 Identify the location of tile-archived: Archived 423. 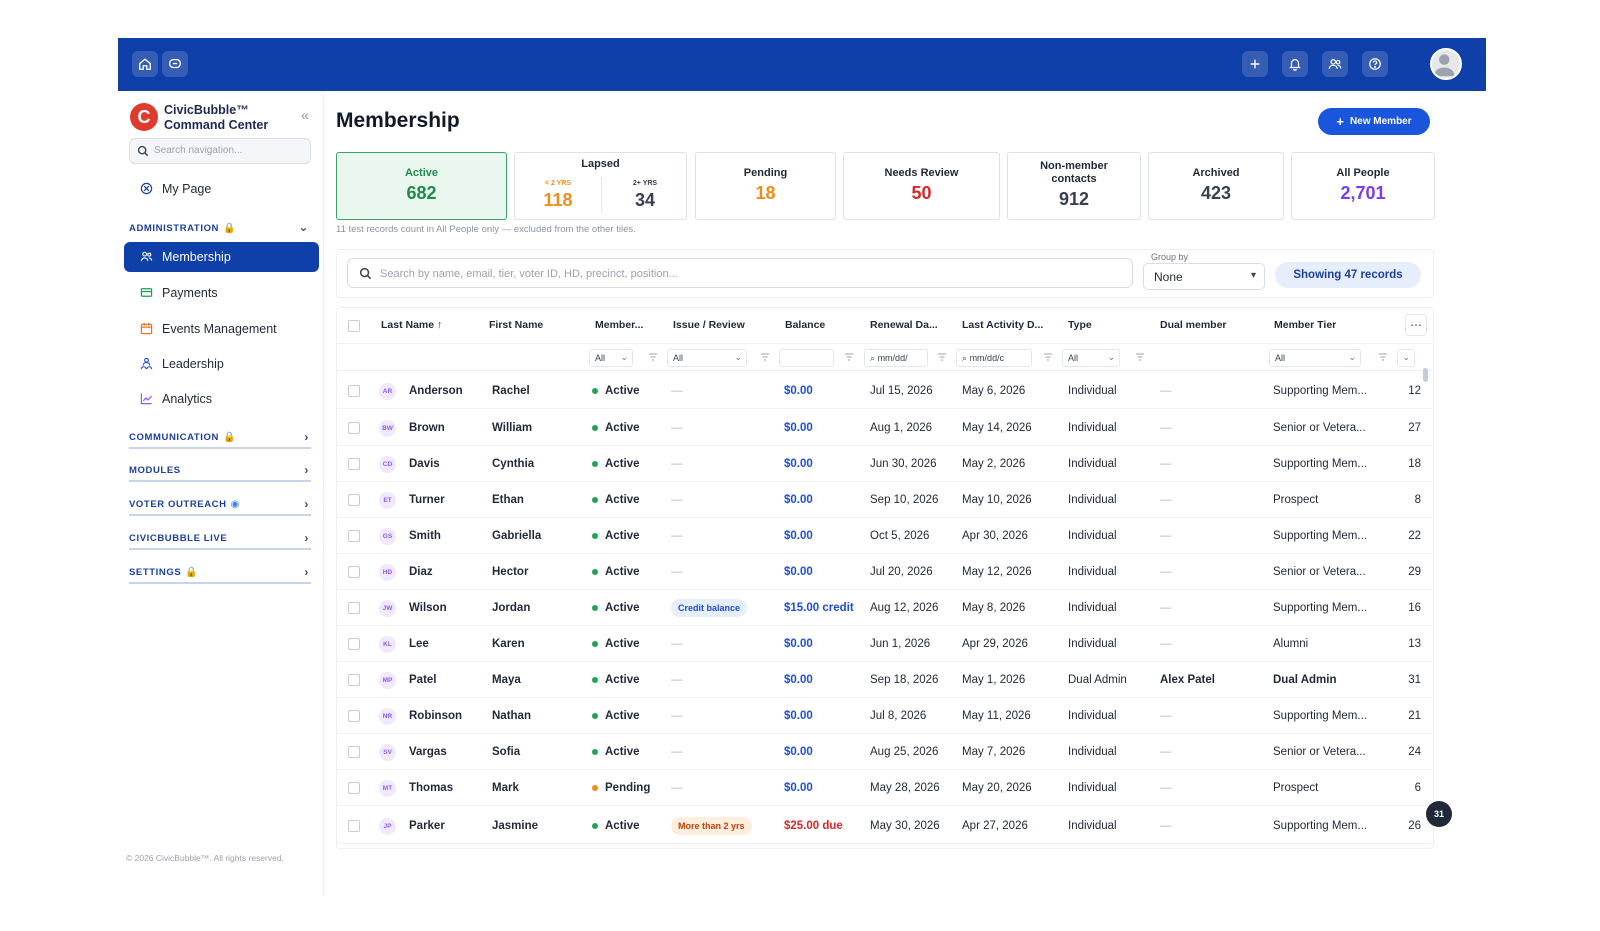
(1216, 186).